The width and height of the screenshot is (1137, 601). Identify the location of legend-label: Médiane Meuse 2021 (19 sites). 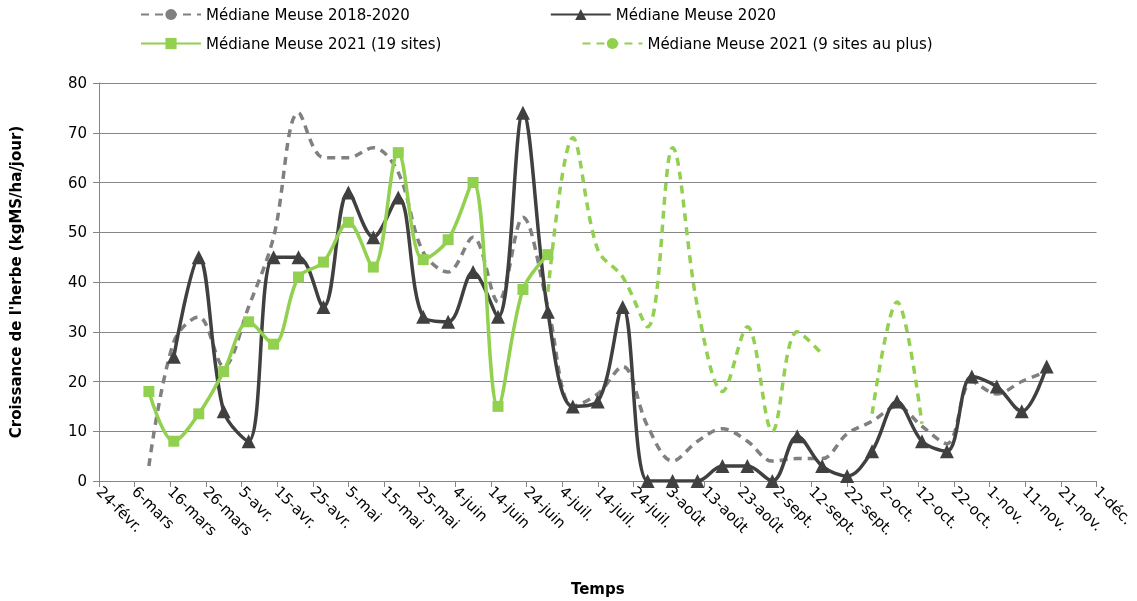
(324, 43).